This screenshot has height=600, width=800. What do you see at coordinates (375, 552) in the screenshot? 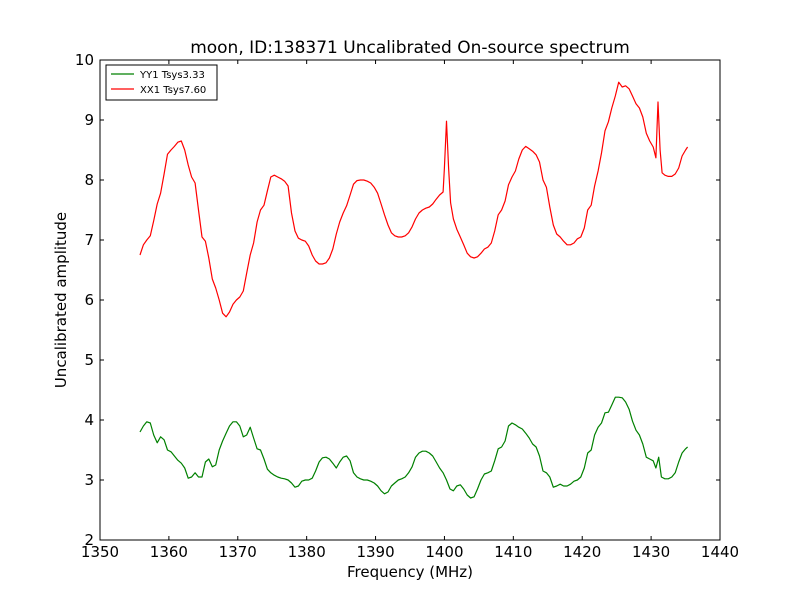
I see `x-tick-label: 1390` at bounding box center [375, 552].